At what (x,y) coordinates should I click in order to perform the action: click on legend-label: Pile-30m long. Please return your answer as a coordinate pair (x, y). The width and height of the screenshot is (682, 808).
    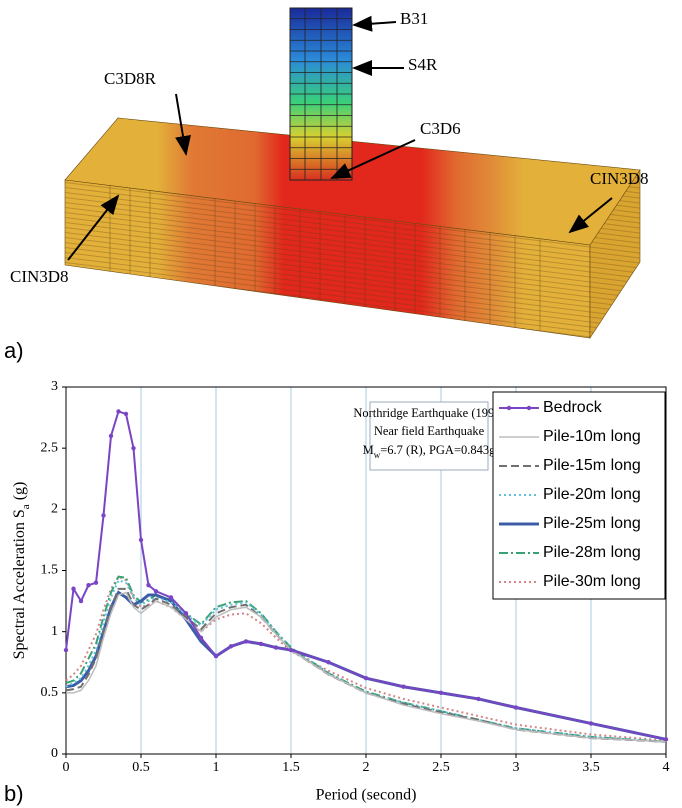
    Looking at the image, I should click on (592, 581).